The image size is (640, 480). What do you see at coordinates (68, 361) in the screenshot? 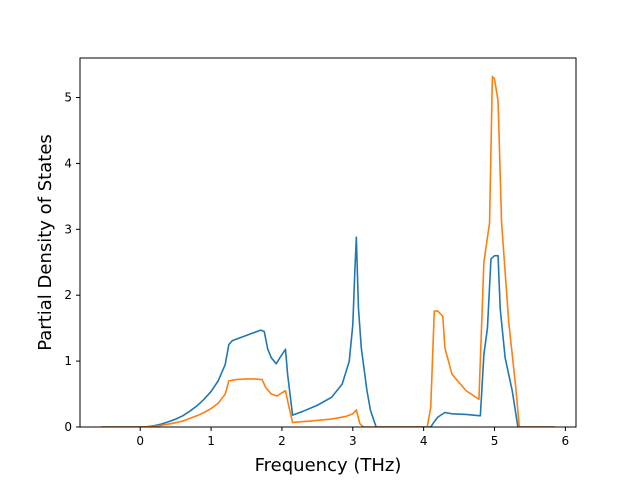
I see `y-tick-label: 1` at bounding box center [68, 361].